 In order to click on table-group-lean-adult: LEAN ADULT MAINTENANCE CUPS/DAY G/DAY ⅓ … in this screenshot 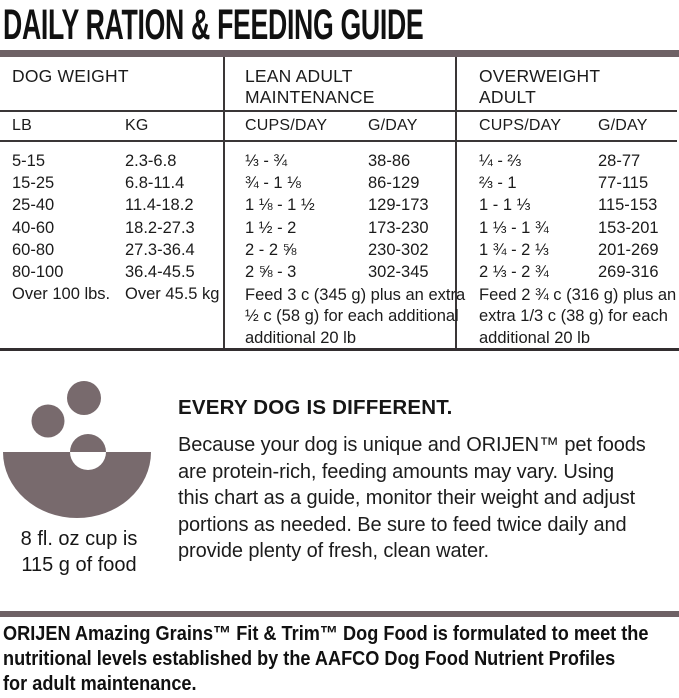, I will do `click(345, 202)`.